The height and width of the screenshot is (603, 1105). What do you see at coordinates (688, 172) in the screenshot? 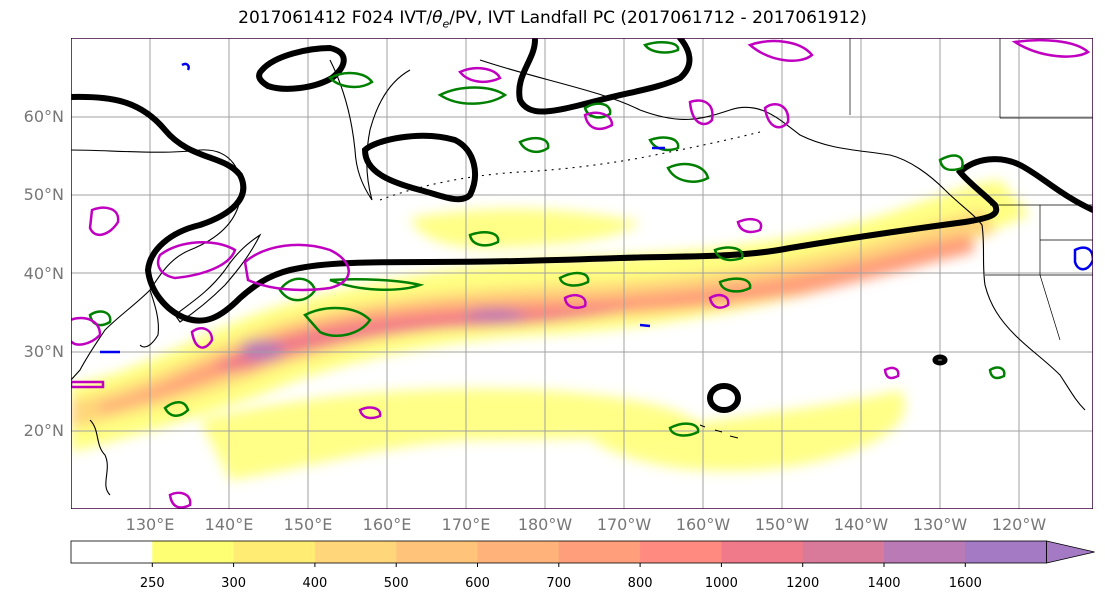
I see `green-contour-i` at bounding box center [688, 172].